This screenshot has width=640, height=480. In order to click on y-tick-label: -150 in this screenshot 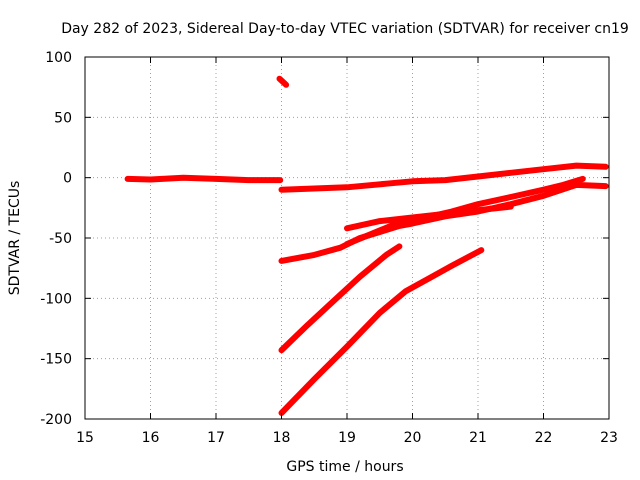, I will do `click(56, 360)`.